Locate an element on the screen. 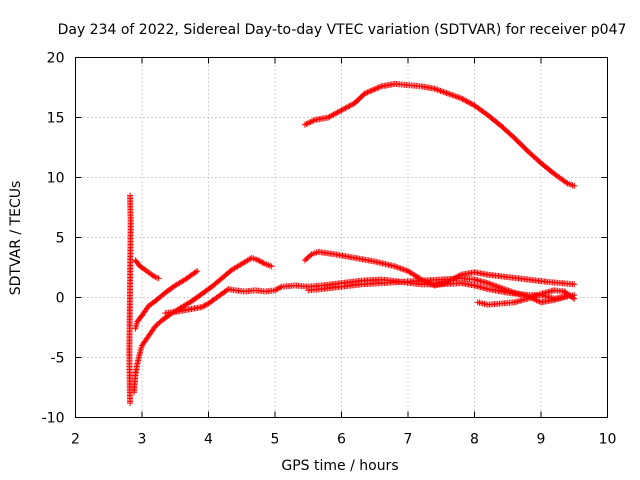 The image size is (640, 480). y-tick-label: 15 is located at coordinates (56, 119).